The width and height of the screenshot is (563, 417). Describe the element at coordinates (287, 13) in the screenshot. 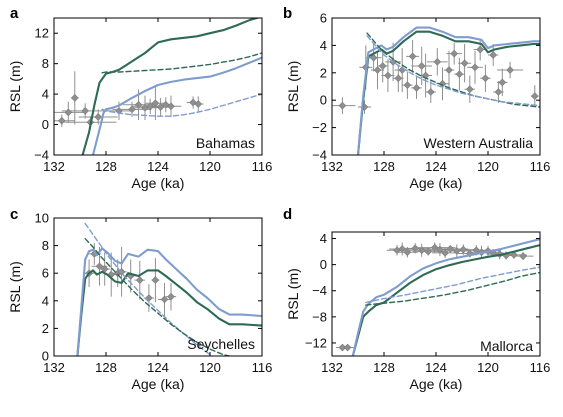

I see `panel-letter: b` at that location.